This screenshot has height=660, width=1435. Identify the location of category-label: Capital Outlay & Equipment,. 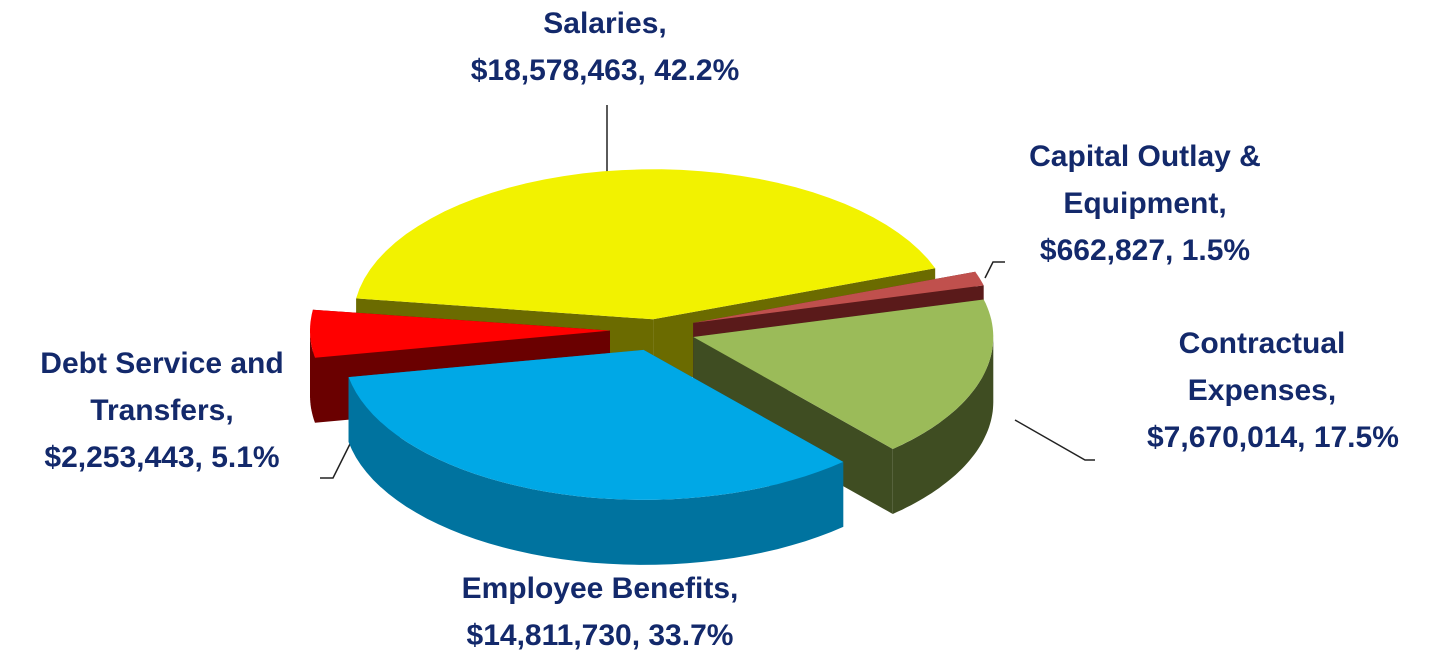
(1145, 180).